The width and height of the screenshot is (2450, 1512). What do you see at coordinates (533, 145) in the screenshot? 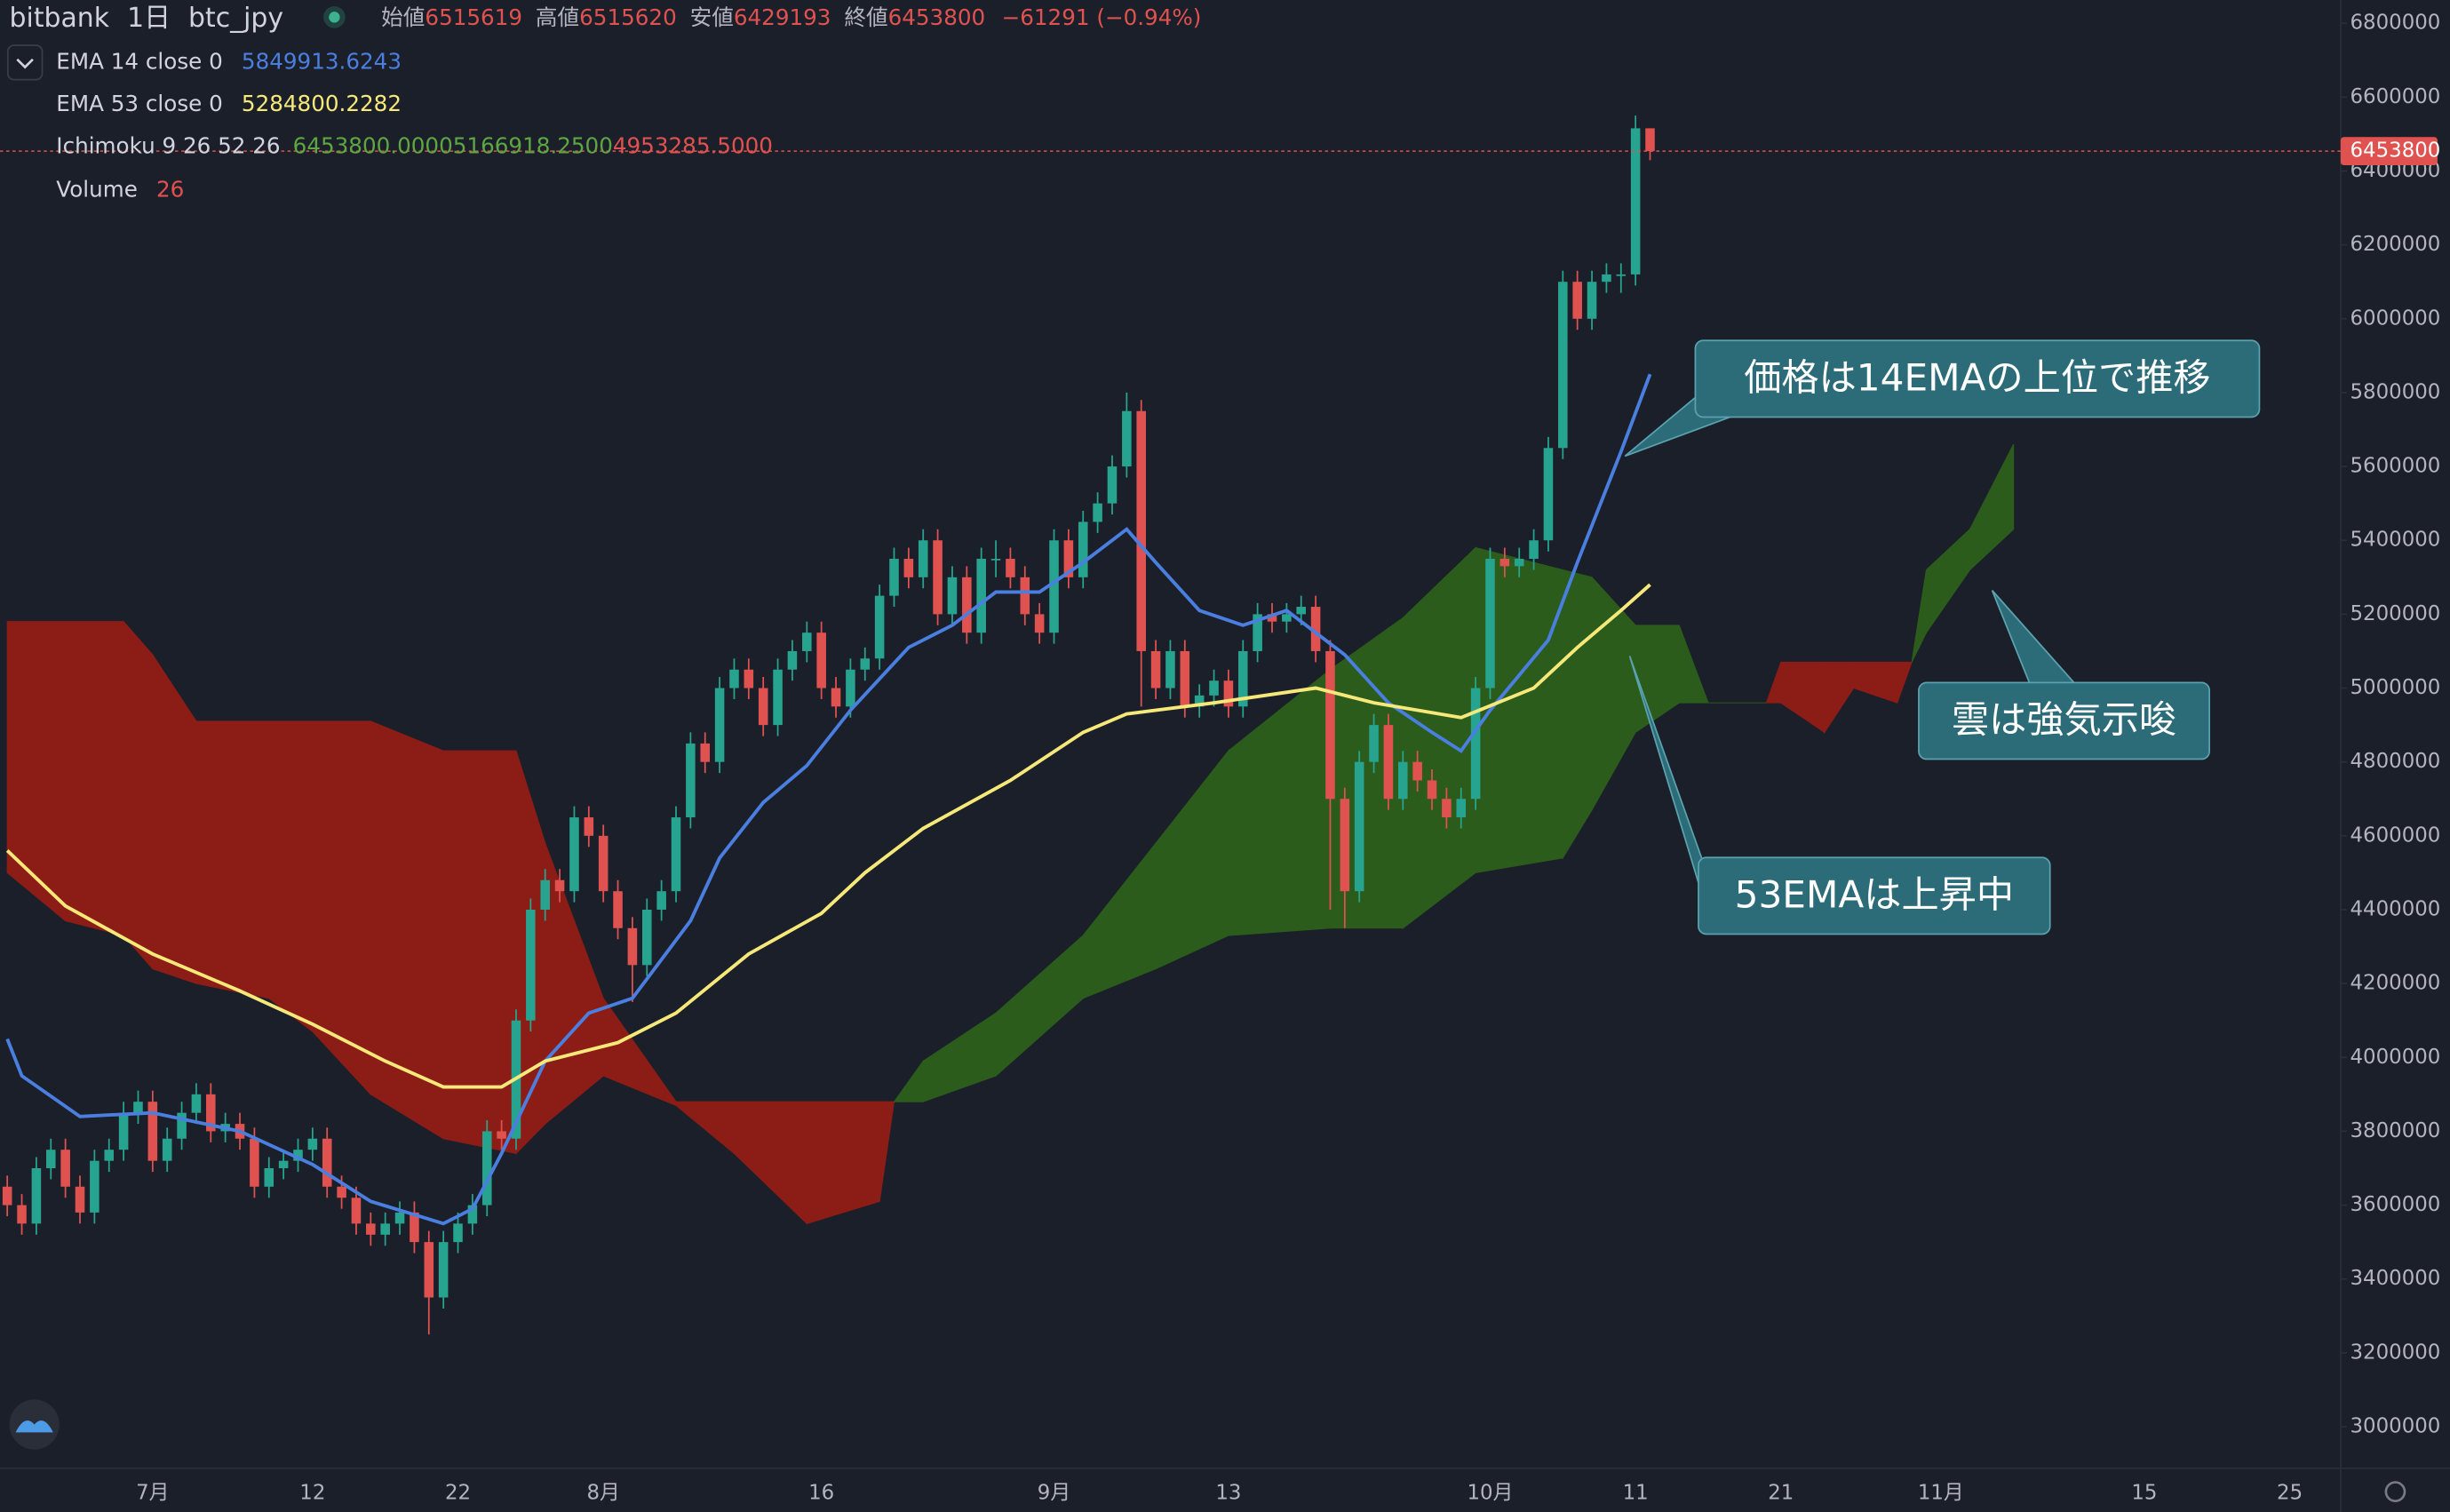
I see `legend-value: 5166918.2500` at bounding box center [533, 145].